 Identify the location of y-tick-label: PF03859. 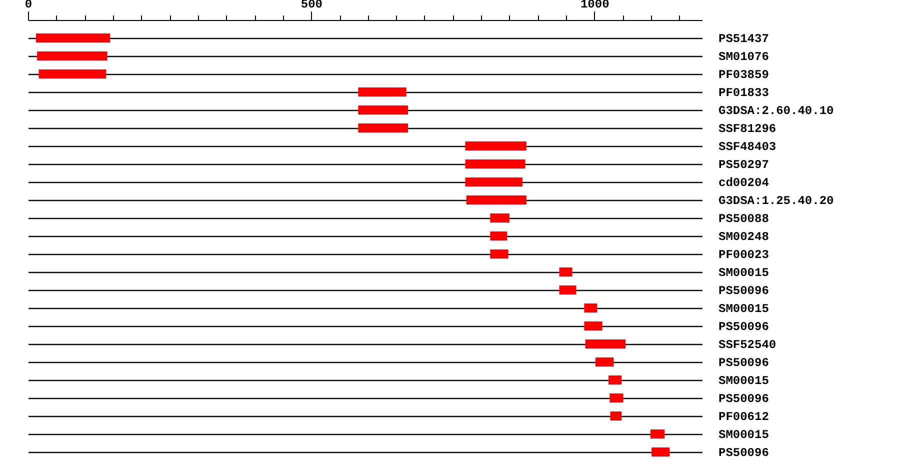
(743, 75).